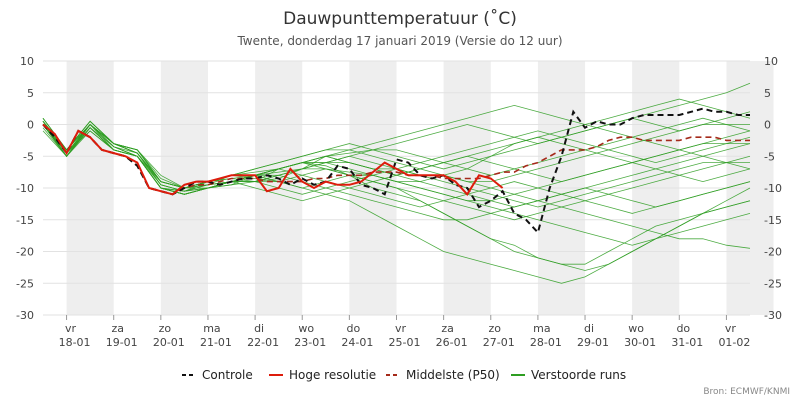  What do you see at coordinates (773, 283) in the screenshot?
I see `y-tick-label-right: -25` at bounding box center [773, 283].